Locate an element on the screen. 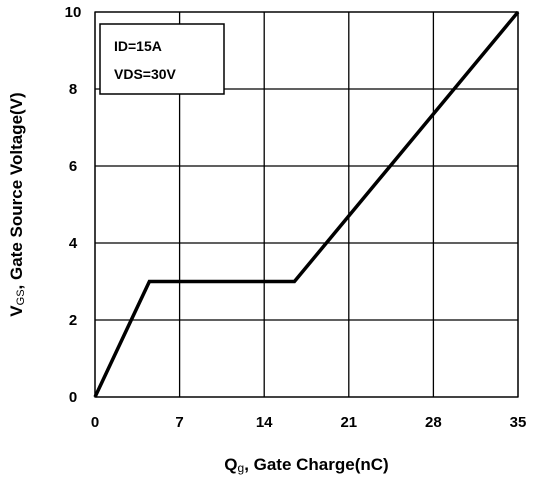 The width and height of the screenshot is (536, 479). x-tick-label: 35 is located at coordinates (518, 422).